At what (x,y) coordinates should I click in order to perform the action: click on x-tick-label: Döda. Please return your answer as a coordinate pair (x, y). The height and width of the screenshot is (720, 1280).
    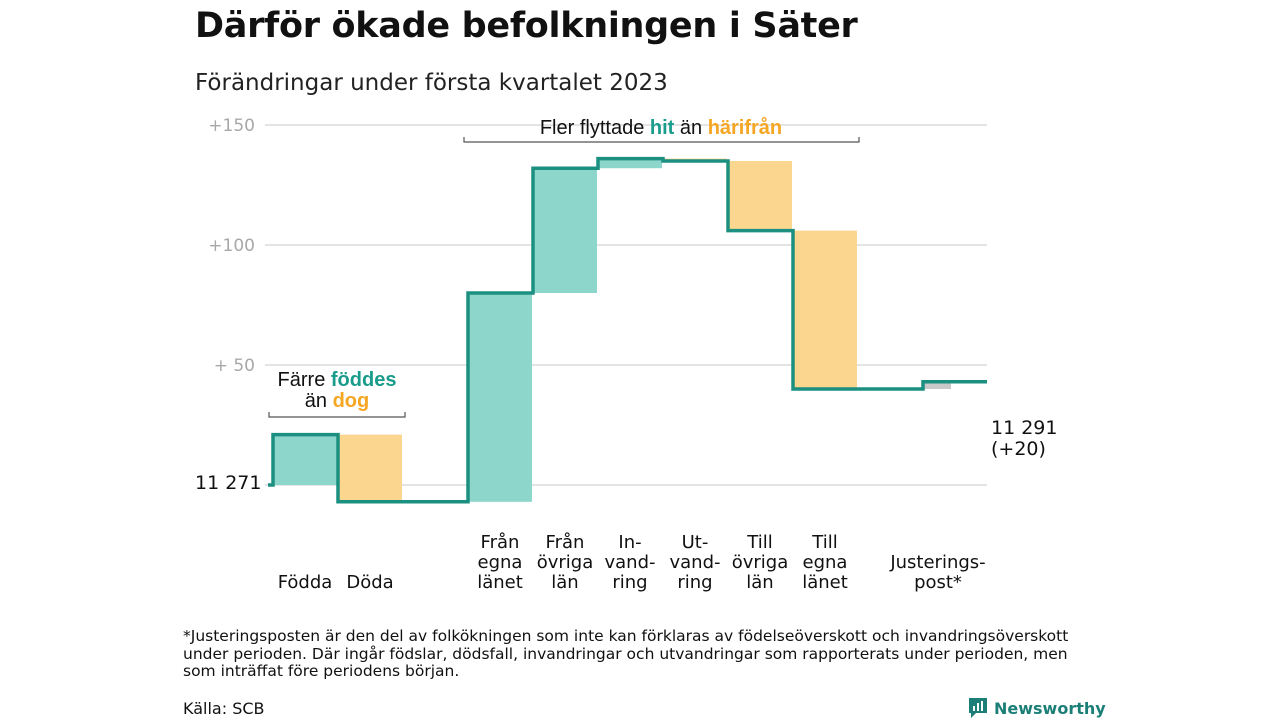
    Looking at the image, I should click on (369, 582).